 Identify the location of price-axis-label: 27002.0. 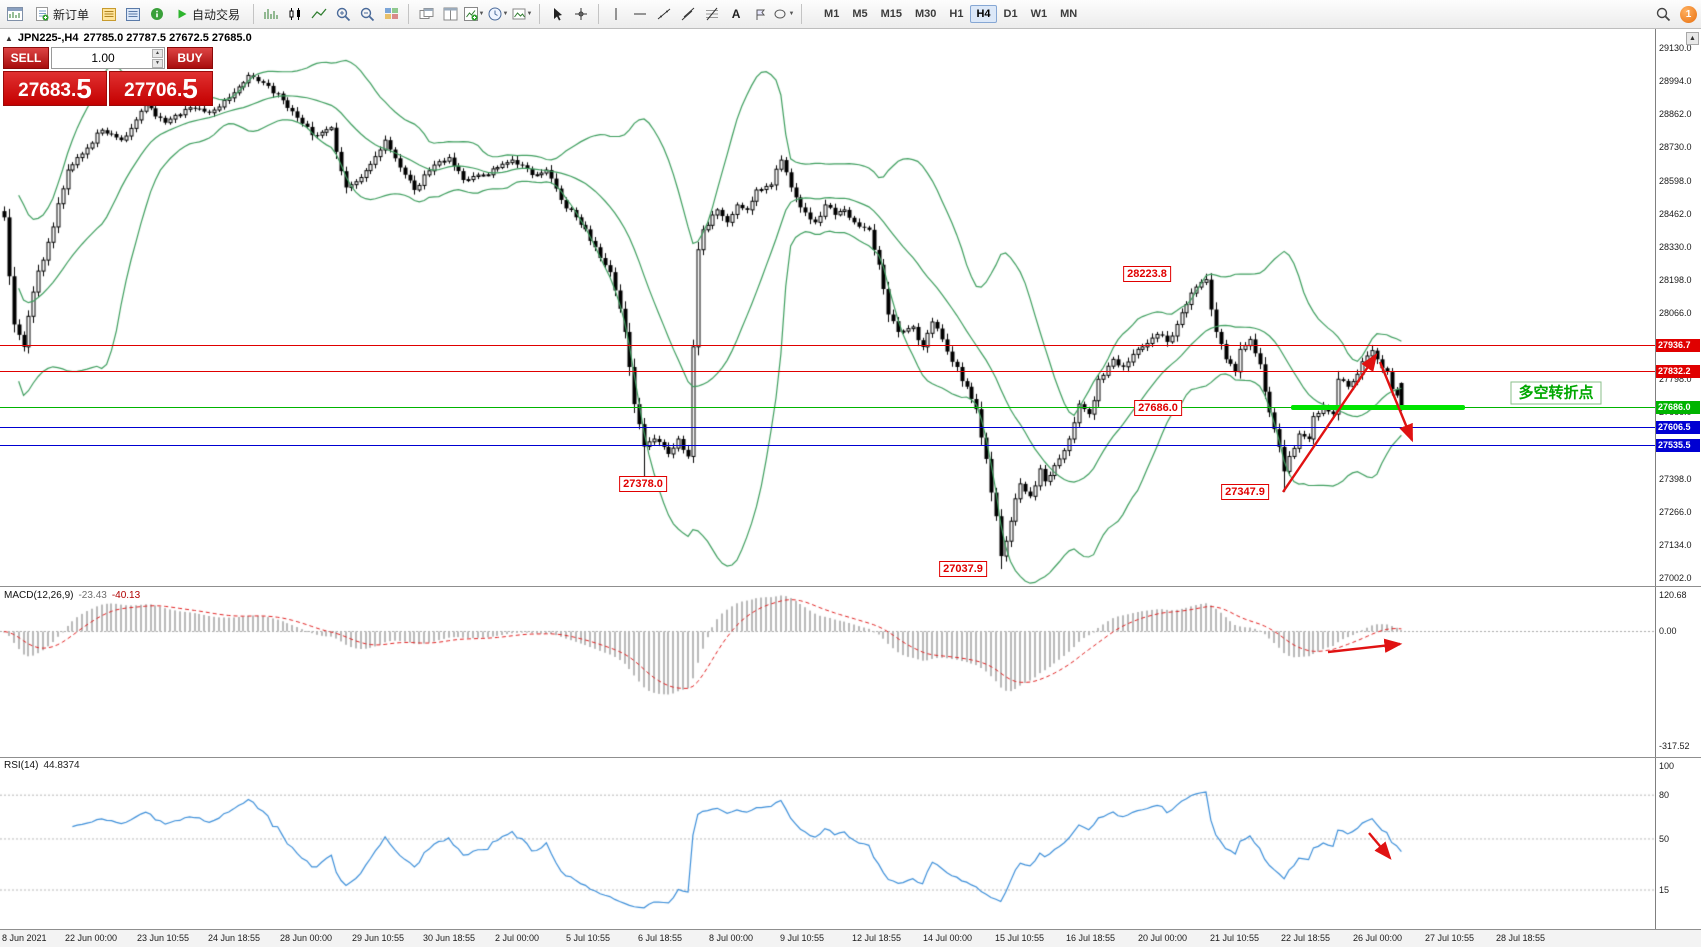
(1675, 578).